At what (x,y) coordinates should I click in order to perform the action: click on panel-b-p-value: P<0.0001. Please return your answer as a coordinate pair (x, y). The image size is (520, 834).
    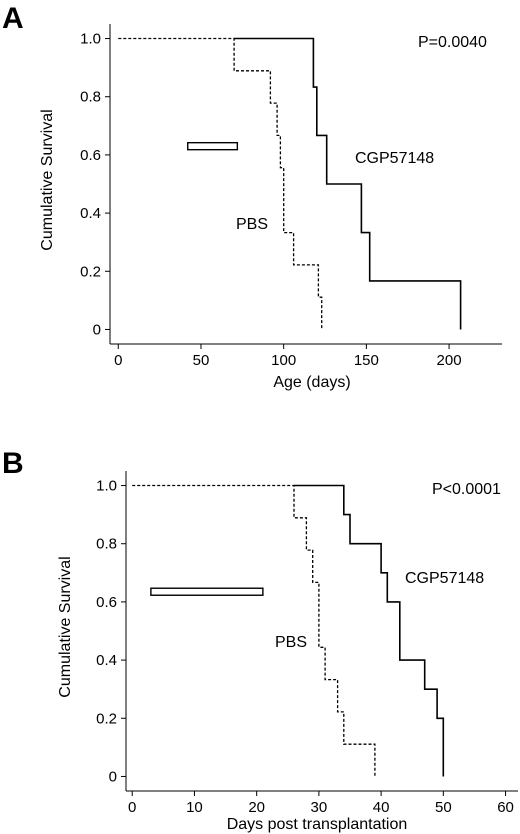
    Looking at the image, I should click on (466, 489).